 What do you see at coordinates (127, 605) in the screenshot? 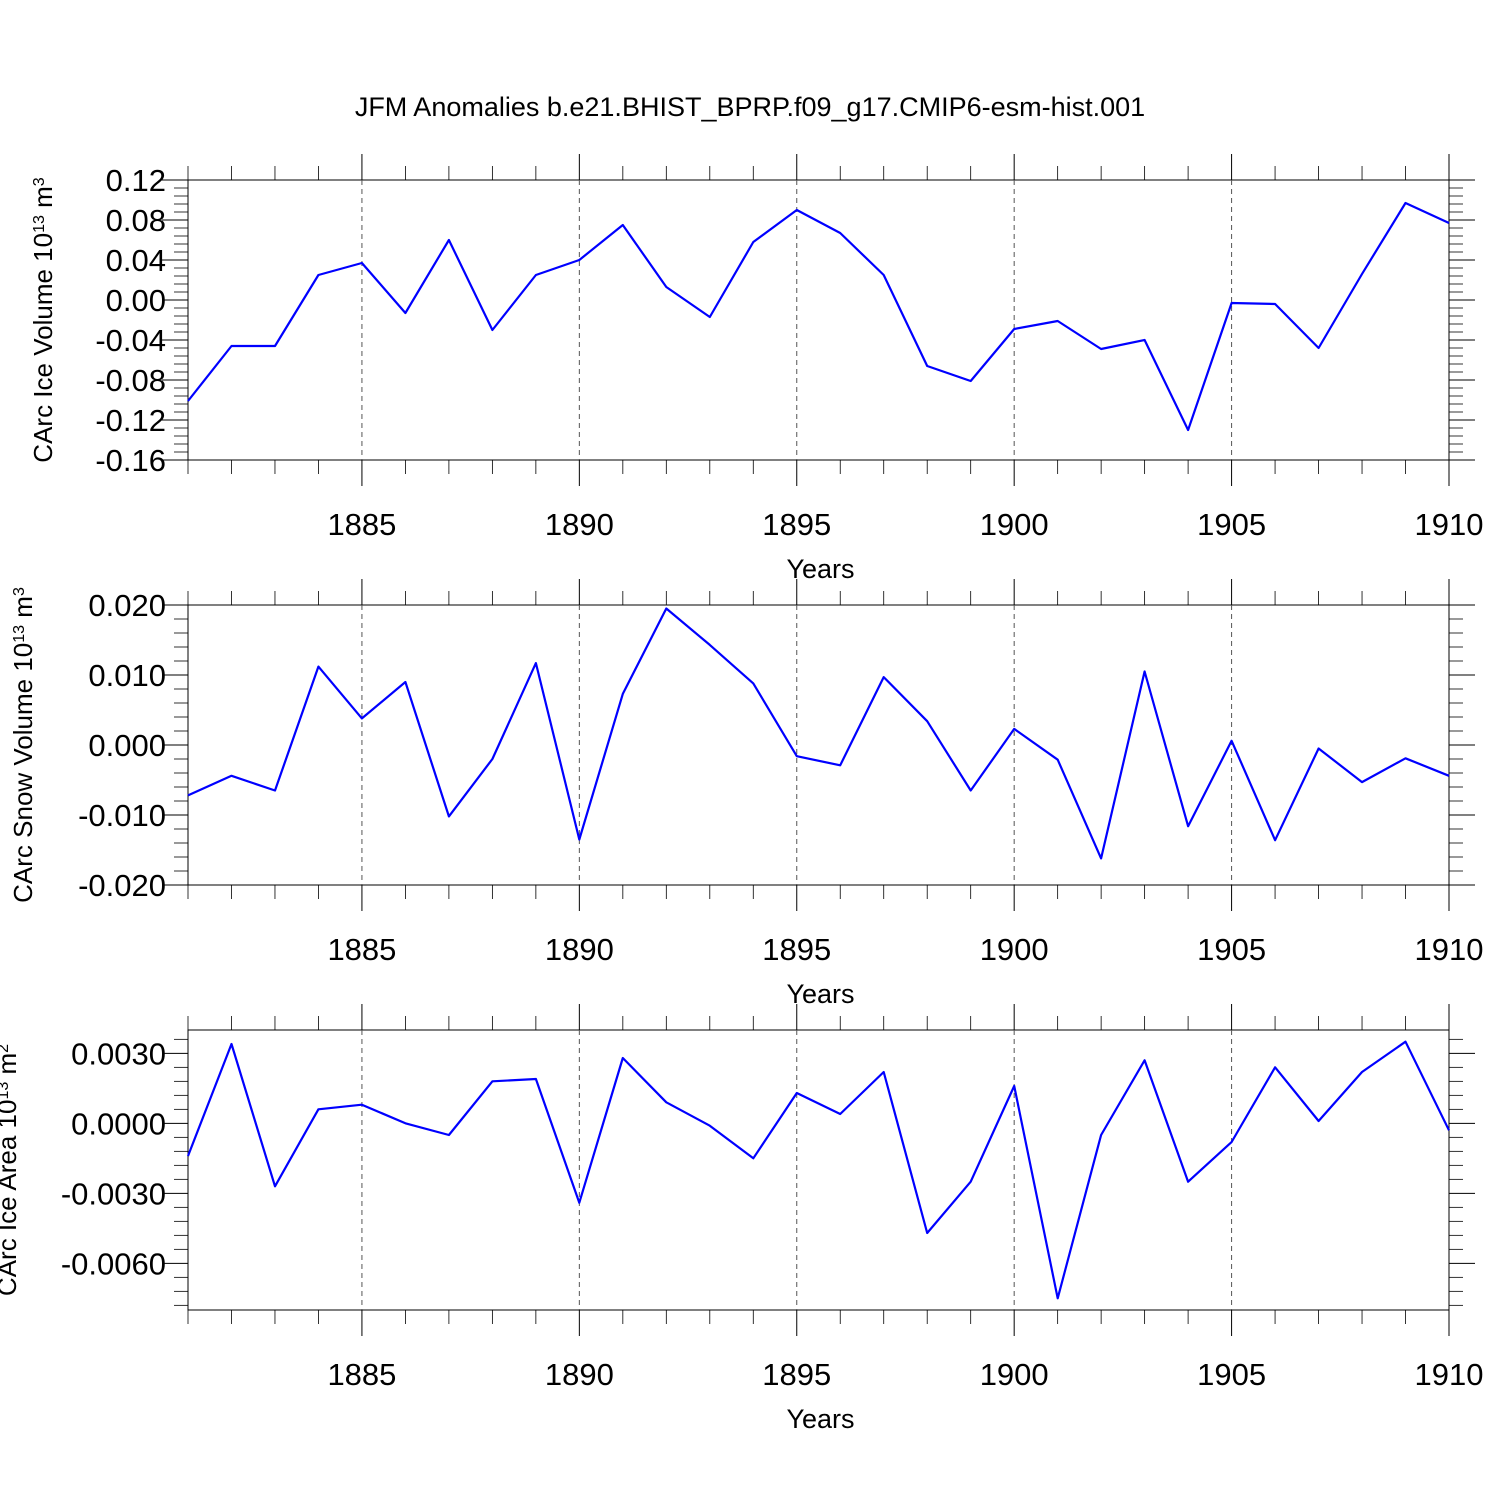
I see `y-tick-label: 0.020` at bounding box center [127, 605].